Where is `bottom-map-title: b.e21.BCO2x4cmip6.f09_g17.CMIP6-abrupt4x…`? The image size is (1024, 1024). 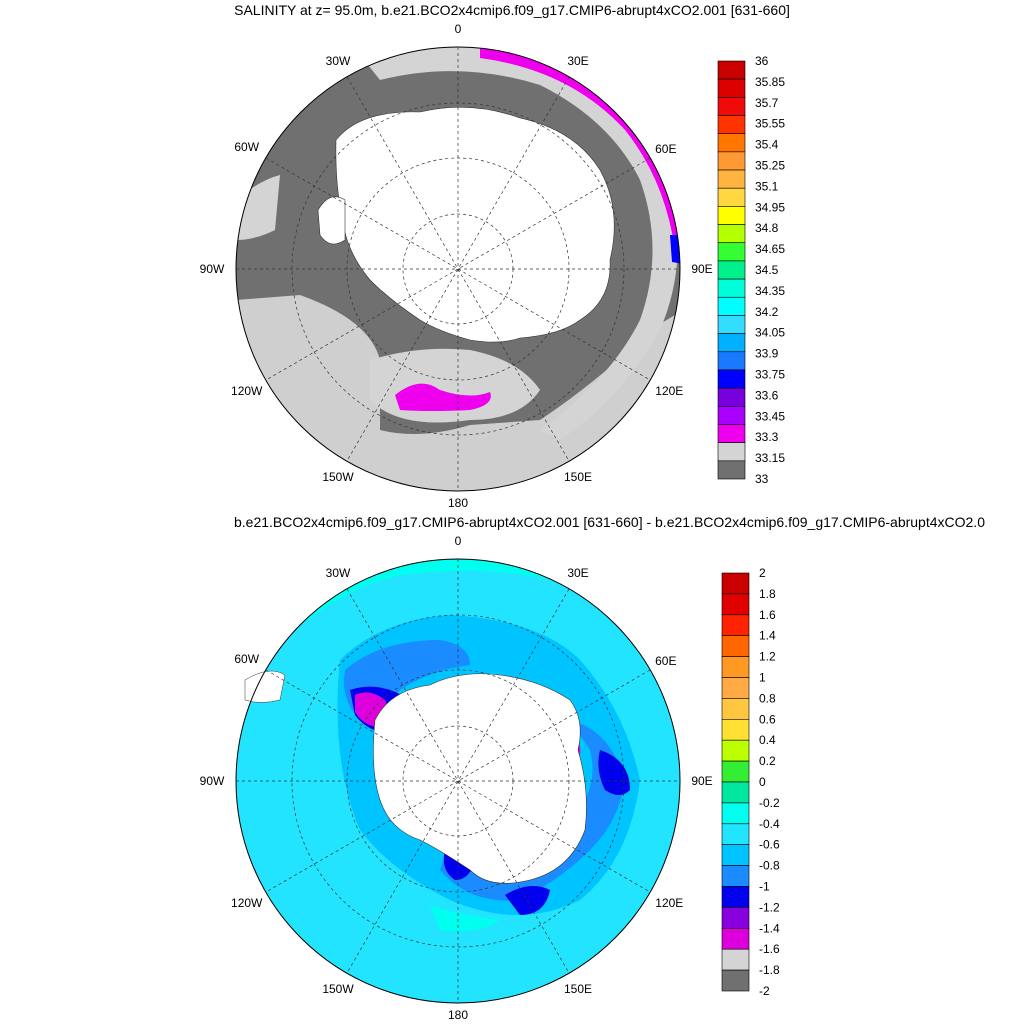 bottom-map-title: b.e21.BCO2x4cmip6.f09_g17.CMIP6-abrupt4x… is located at coordinates (609, 522).